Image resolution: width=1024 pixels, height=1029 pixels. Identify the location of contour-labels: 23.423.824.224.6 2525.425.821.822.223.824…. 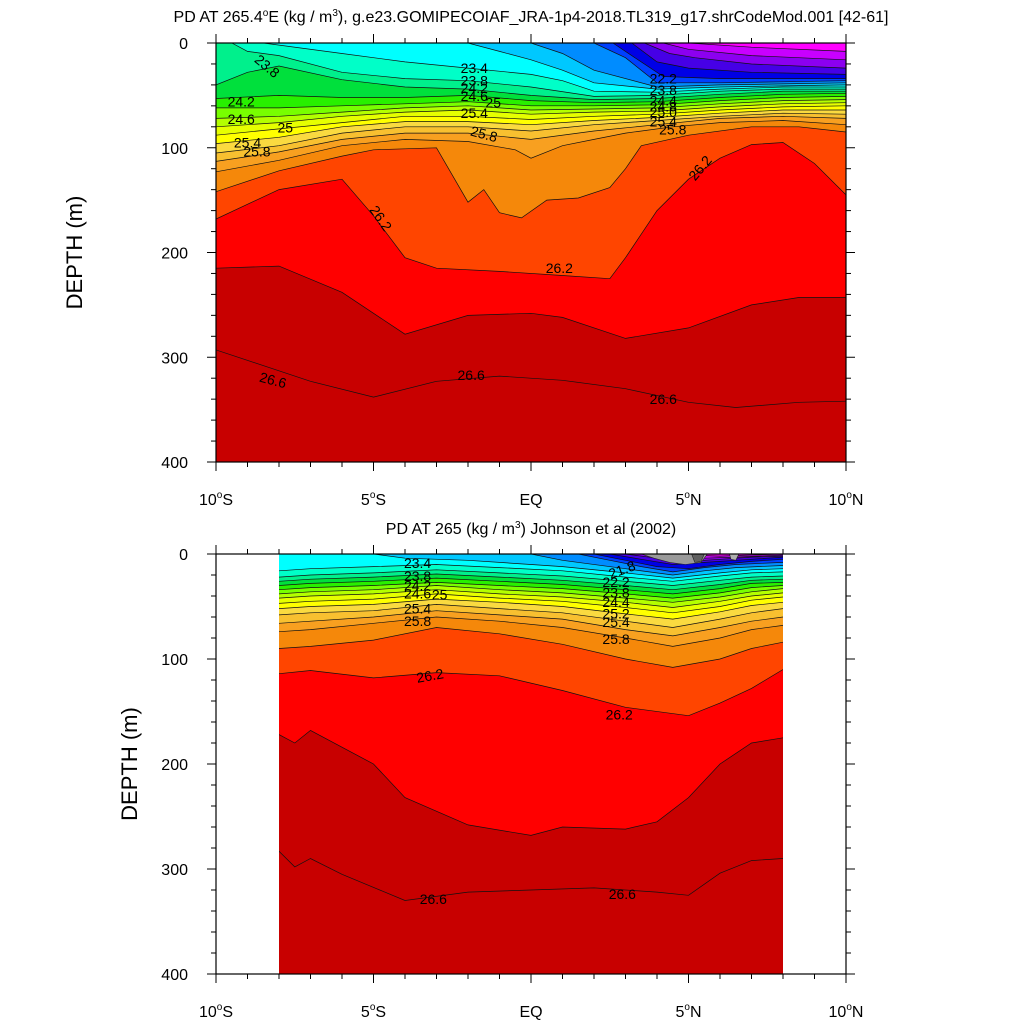
(521, 731).